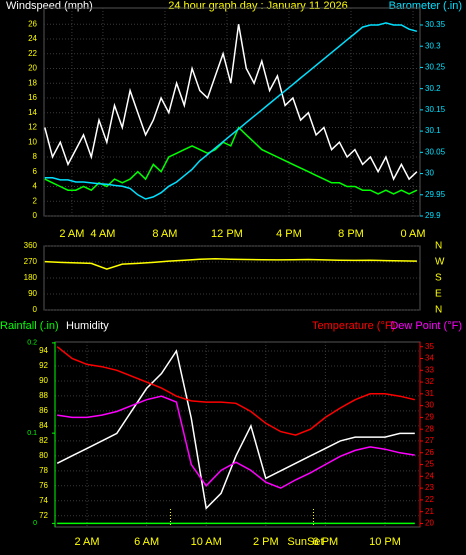  Describe the element at coordinates (32, 53) in the screenshot. I see `y-tick-label: 22` at that location.